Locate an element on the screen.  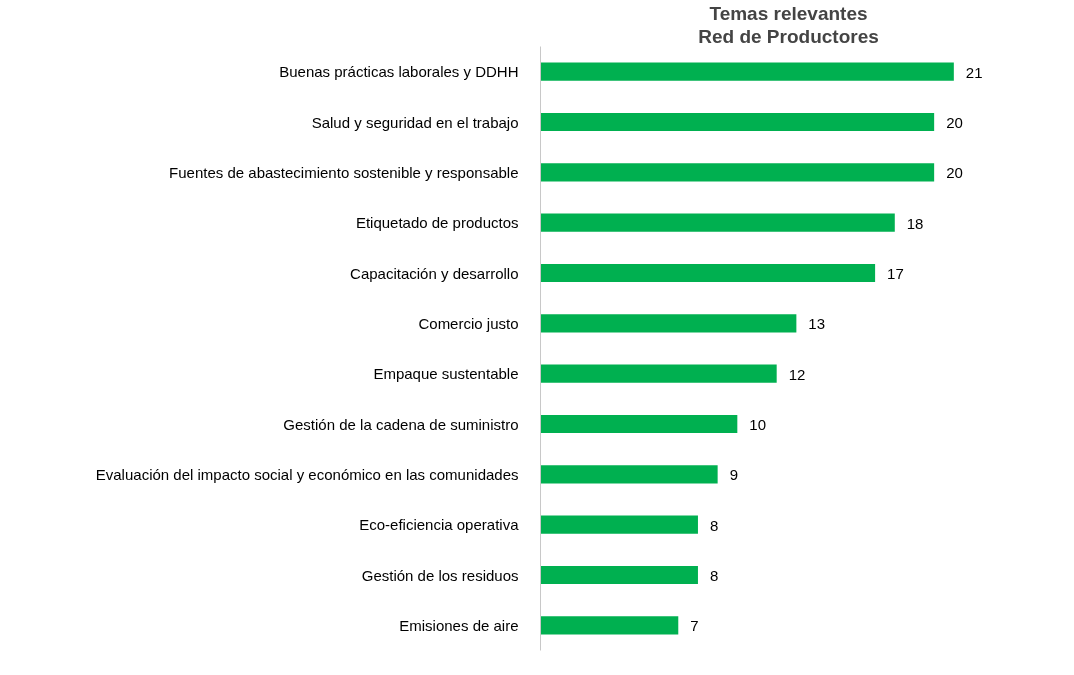
y-tick-label: Comercio justo is located at coordinates (468, 323).